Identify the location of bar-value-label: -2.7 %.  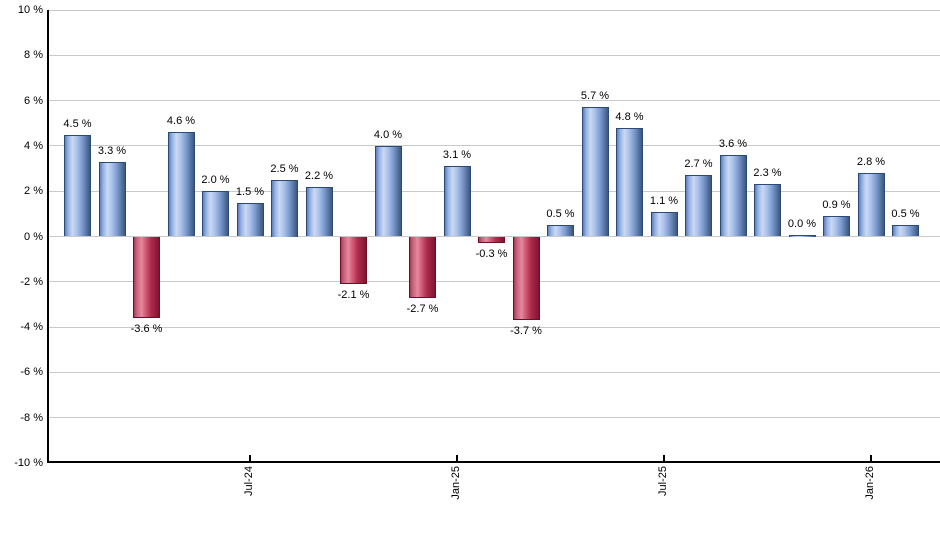
(422, 308).